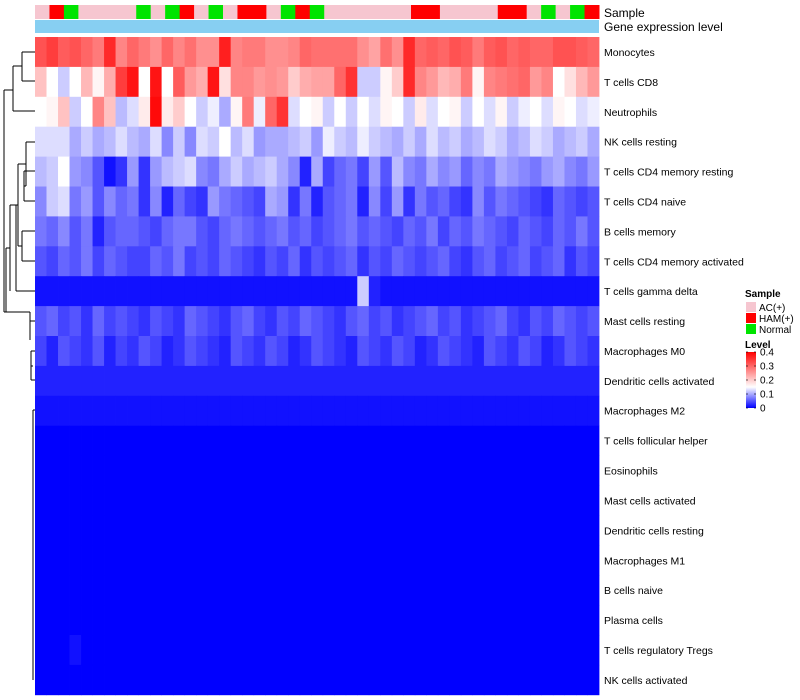 The height and width of the screenshot is (700, 800). I want to click on row-label: B cells naive, so click(633, 591).